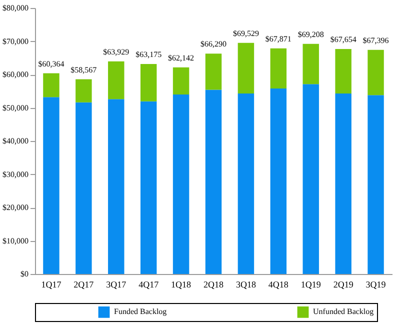 The width and height of the screenshot is (400, 326). What do you see at coordinates (15, 241) in the screenshot?
I see `y-tick-label: $10,000` at bounding box center [15, 241].